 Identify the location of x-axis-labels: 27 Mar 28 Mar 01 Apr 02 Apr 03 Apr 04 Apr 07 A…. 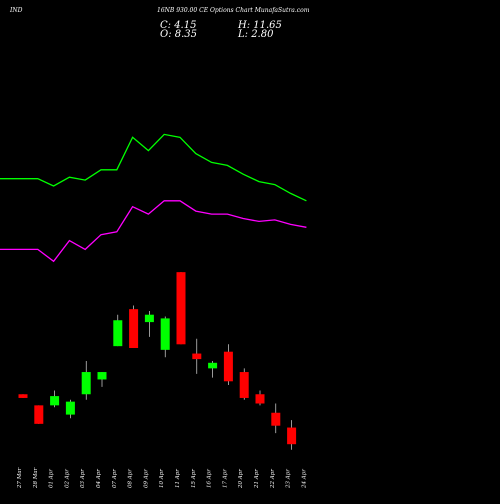
(162, 478).